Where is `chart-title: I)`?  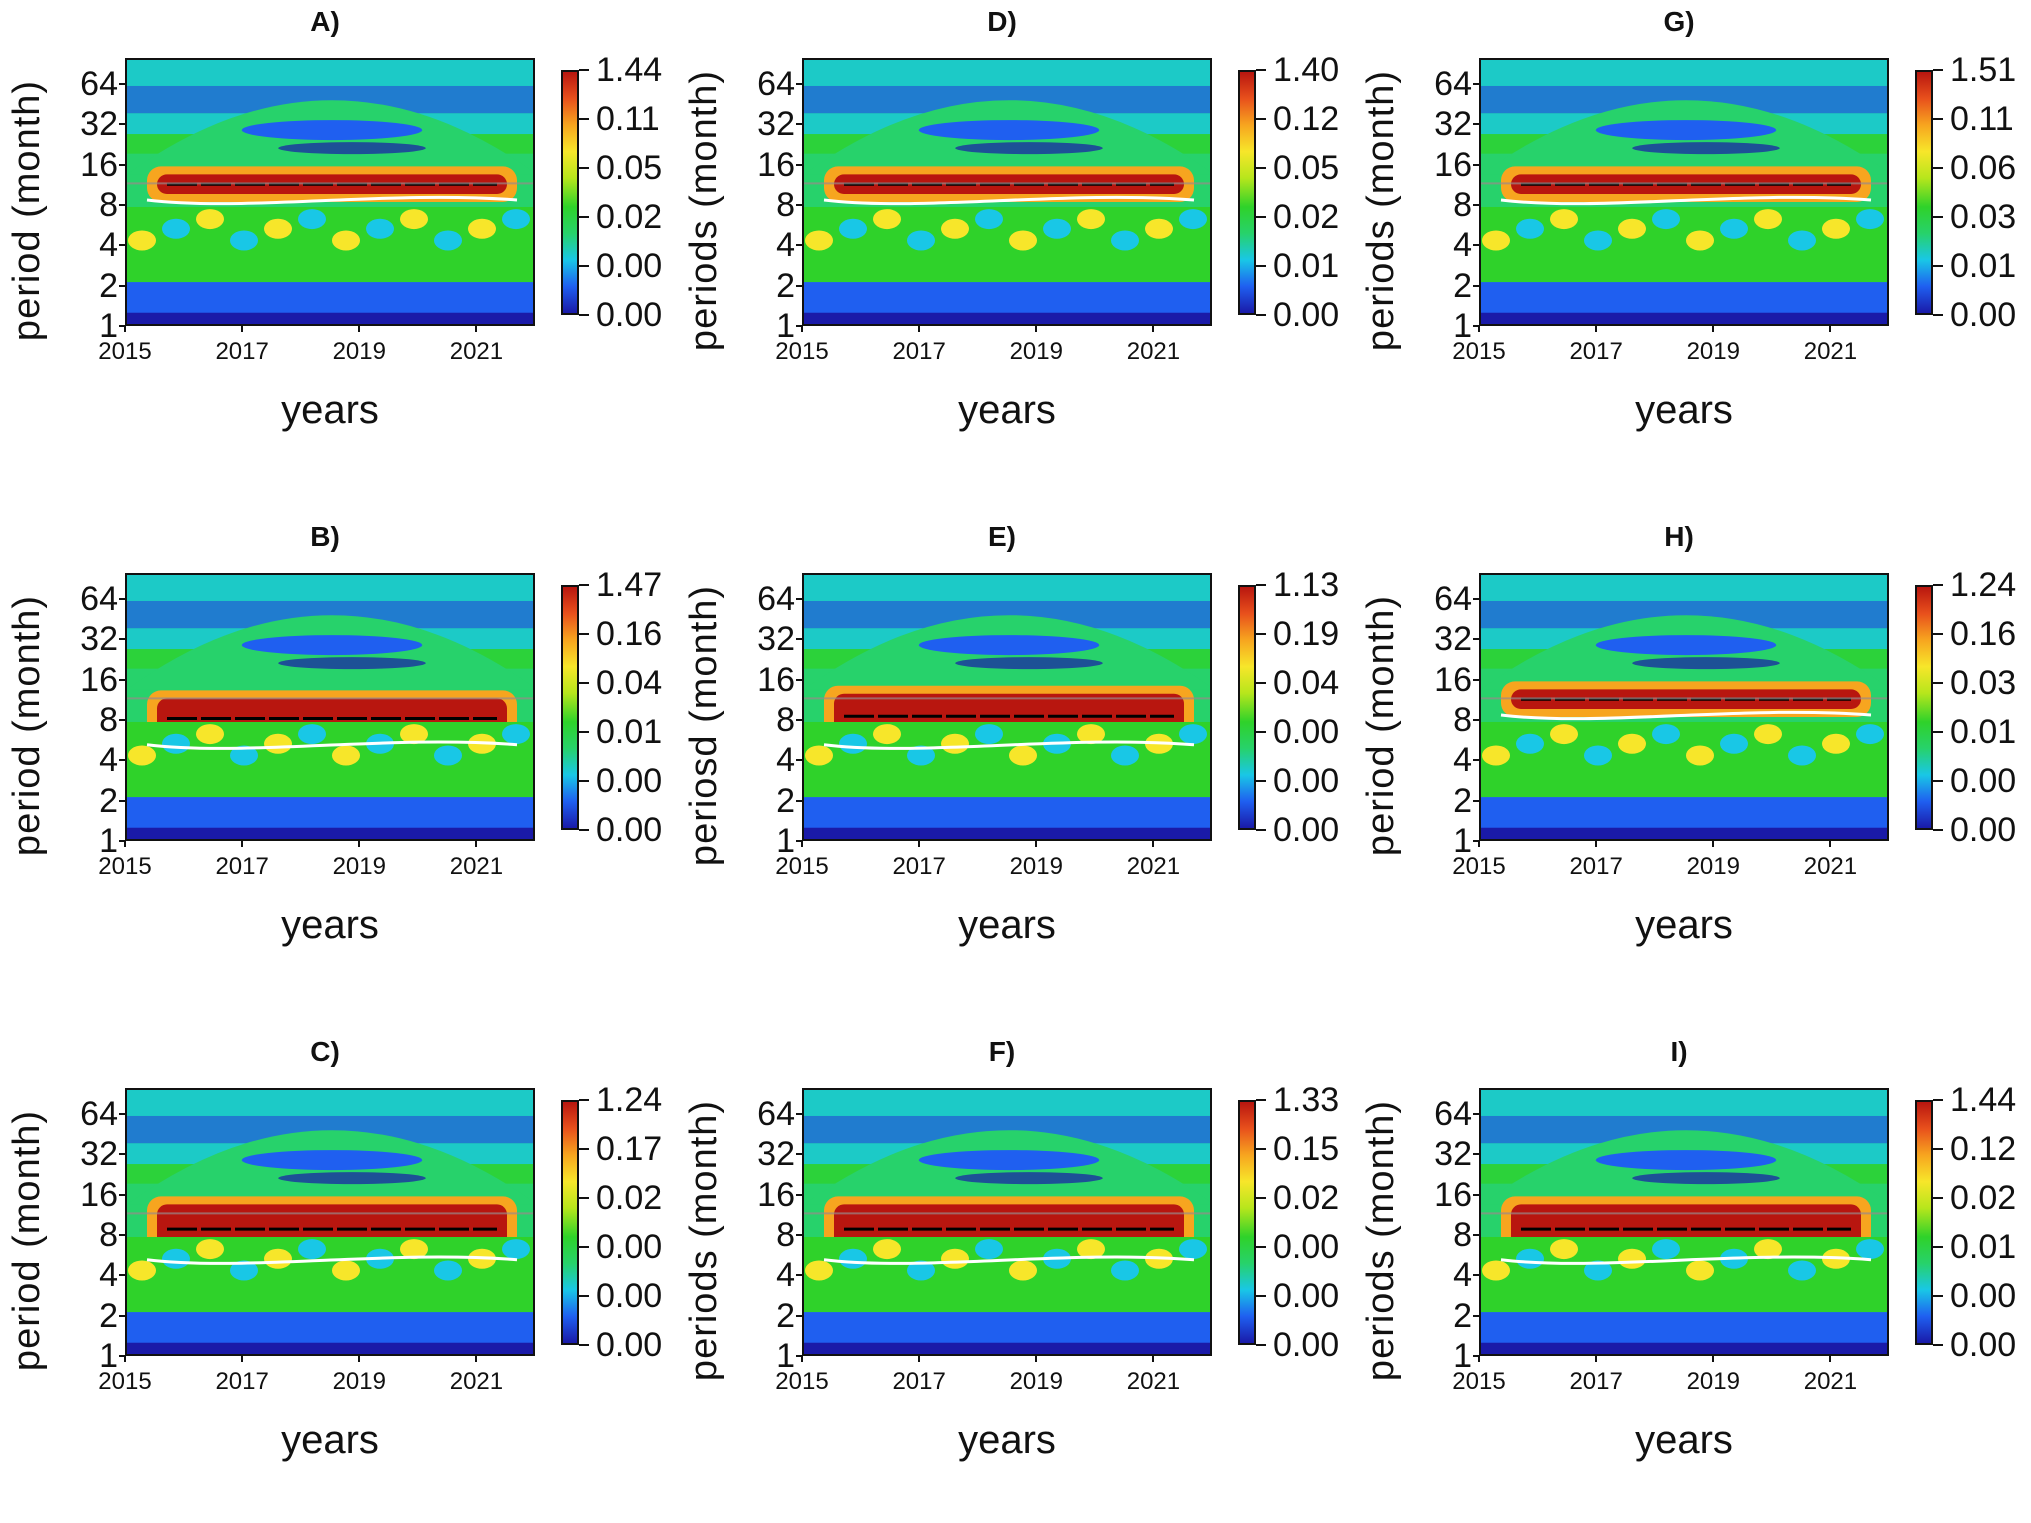 chart-title: I) is located at coordinates (1679, 1051).